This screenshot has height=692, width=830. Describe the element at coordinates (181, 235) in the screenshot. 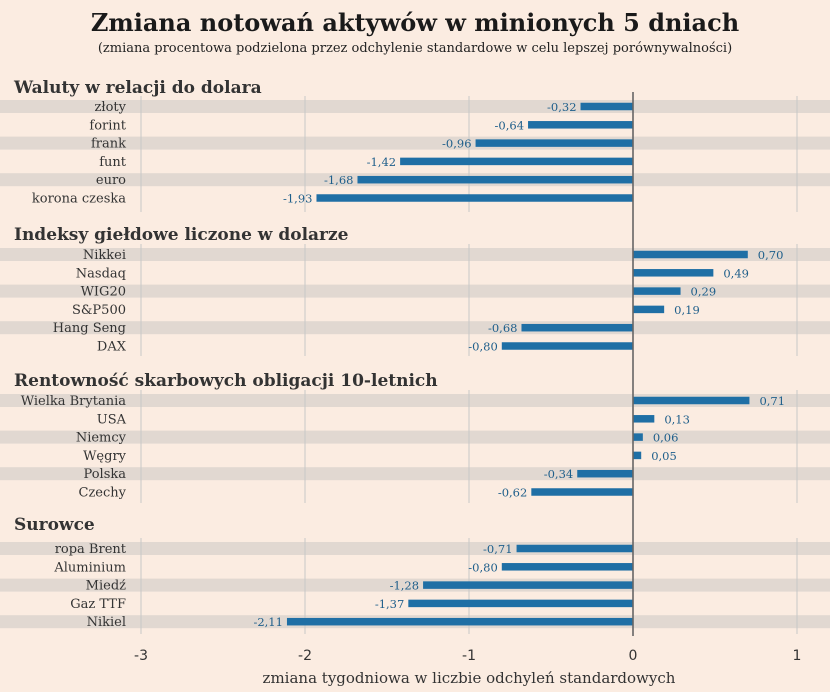

I see `group-title: Indeksy giełdowe liczone w dolarze` at that location.